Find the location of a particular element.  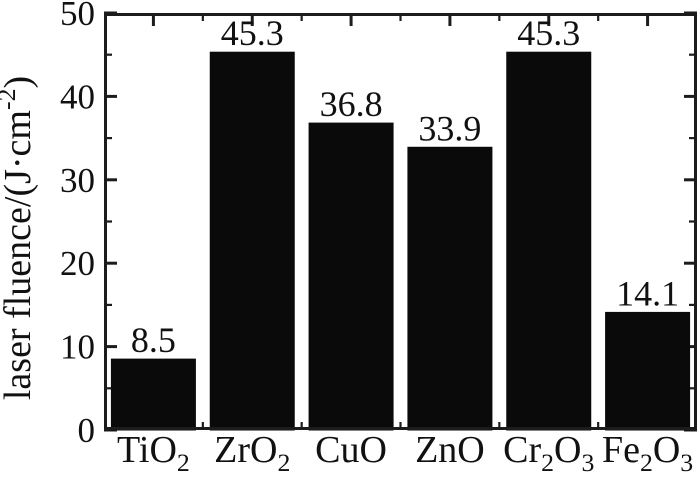

bar-value-label: 36.8 is located at coordinates (351, 104).